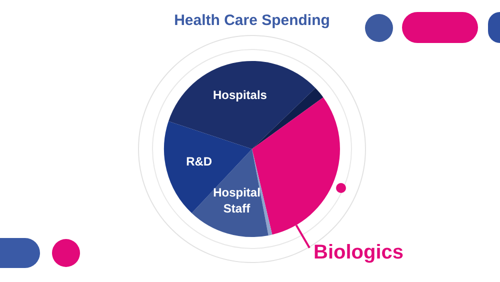 This screenshot has width=500, height=282. I want to click on chart-title: Health Care Spending, so click(252, 20).